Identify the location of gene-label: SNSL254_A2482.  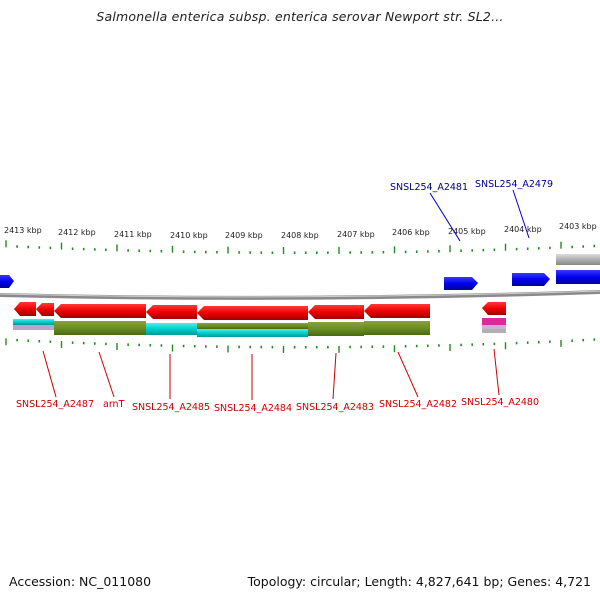
(418, 404).